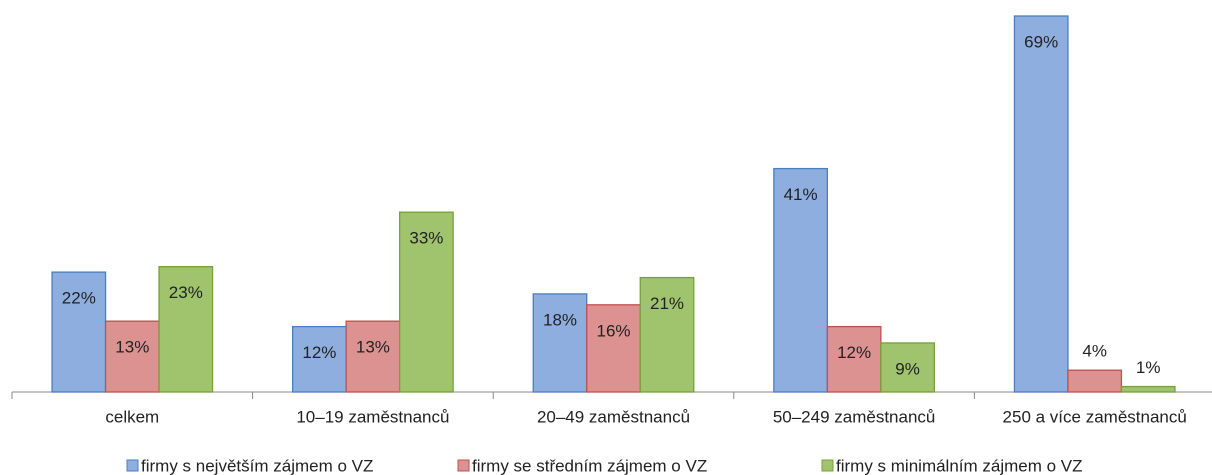  I want to click on legend-label: firmy s minimálním zájmem o VZ, so click(959, 465).